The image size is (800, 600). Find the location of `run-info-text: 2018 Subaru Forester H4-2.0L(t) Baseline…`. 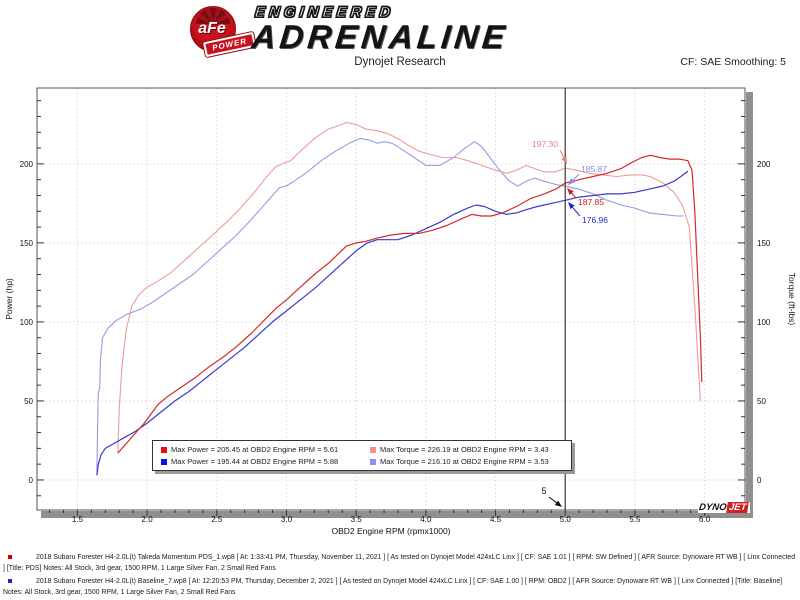

run-info-text: 2018 Subaru Forester H4-2.0L(t) Baseline… is located at coordinates (393, 587).